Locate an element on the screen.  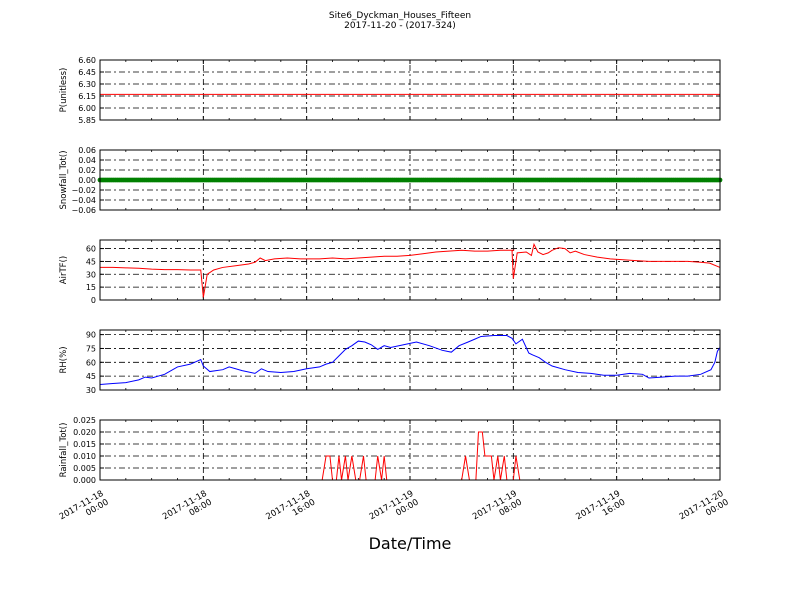
y-tick-label: 6.45 is located at coordinates (87, 72).